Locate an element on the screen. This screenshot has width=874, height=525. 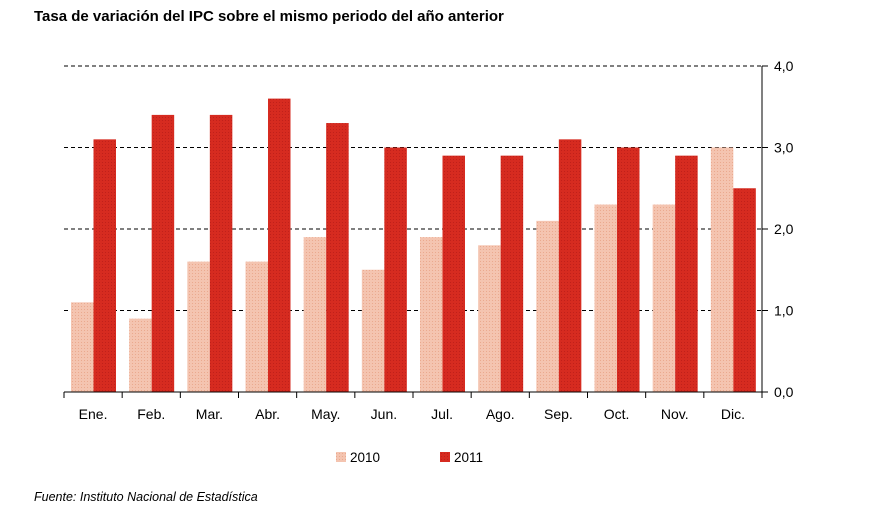
x-tick-label: Jul. is located at coordinates (442, 414).